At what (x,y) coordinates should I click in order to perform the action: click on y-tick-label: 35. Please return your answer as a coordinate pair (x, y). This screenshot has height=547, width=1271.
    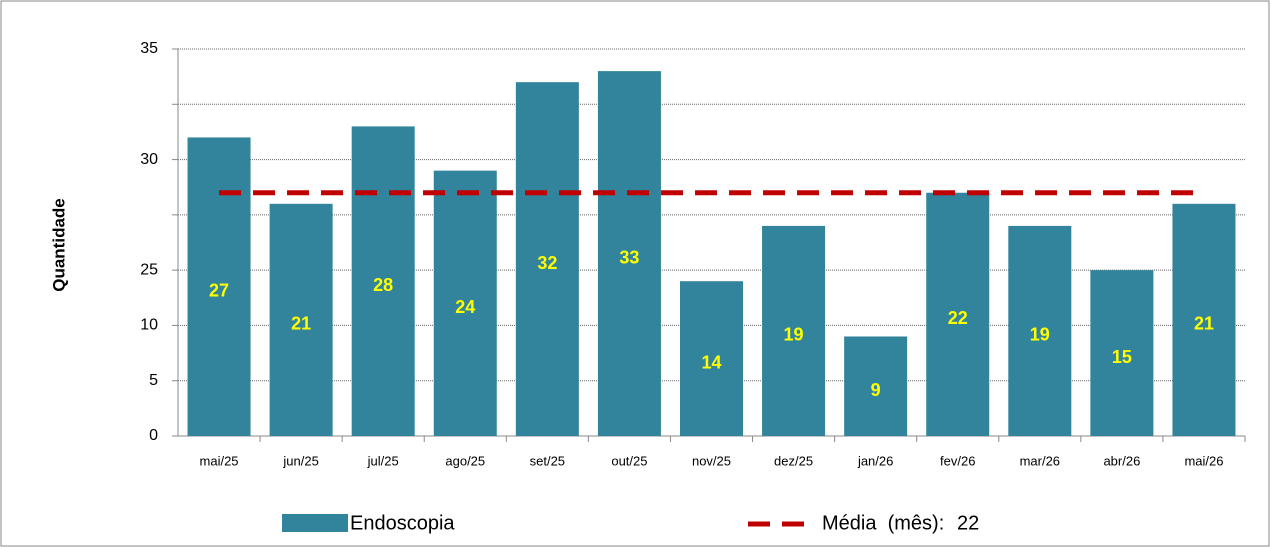
    Looking at the image, I should click on (149, 48).